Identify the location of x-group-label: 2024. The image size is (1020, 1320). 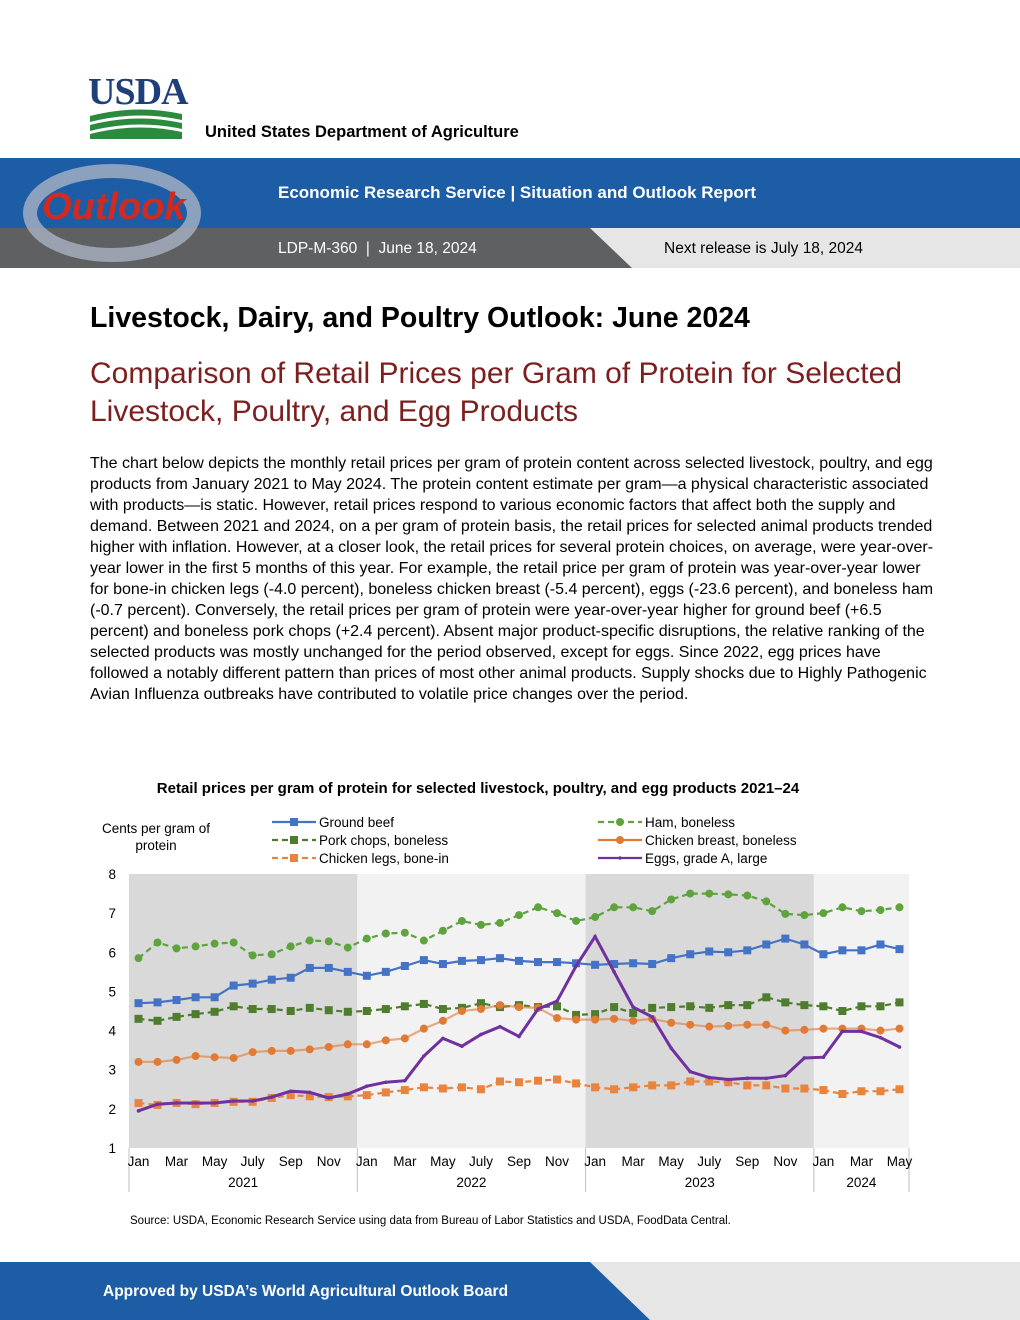
(861, 1182).